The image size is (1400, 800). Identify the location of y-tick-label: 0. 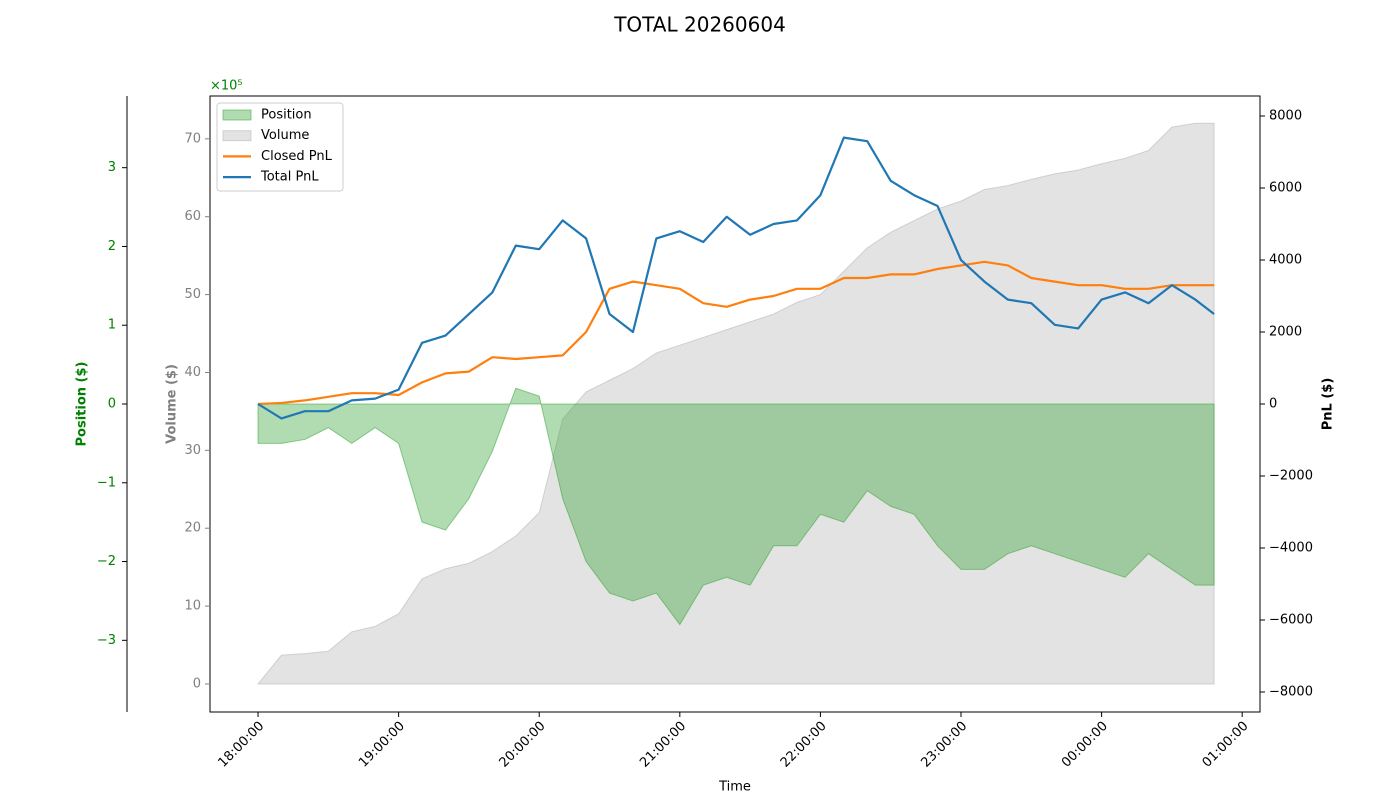
(197, 683).